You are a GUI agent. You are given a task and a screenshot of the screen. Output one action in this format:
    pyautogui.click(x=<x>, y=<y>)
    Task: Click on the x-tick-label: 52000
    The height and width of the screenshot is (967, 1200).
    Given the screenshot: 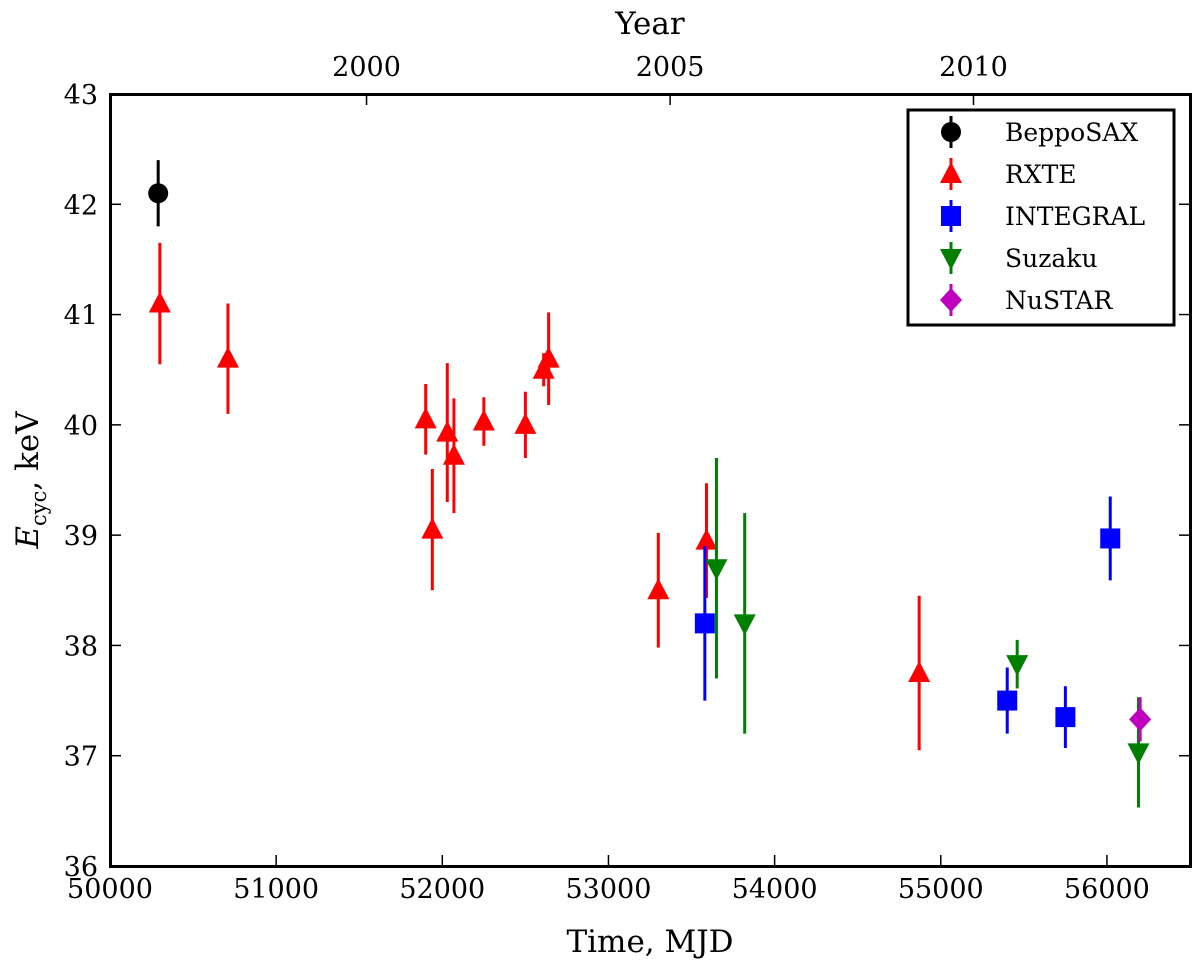 What is the action you would take?
    pyautogui.click(x=442, y=889)
    